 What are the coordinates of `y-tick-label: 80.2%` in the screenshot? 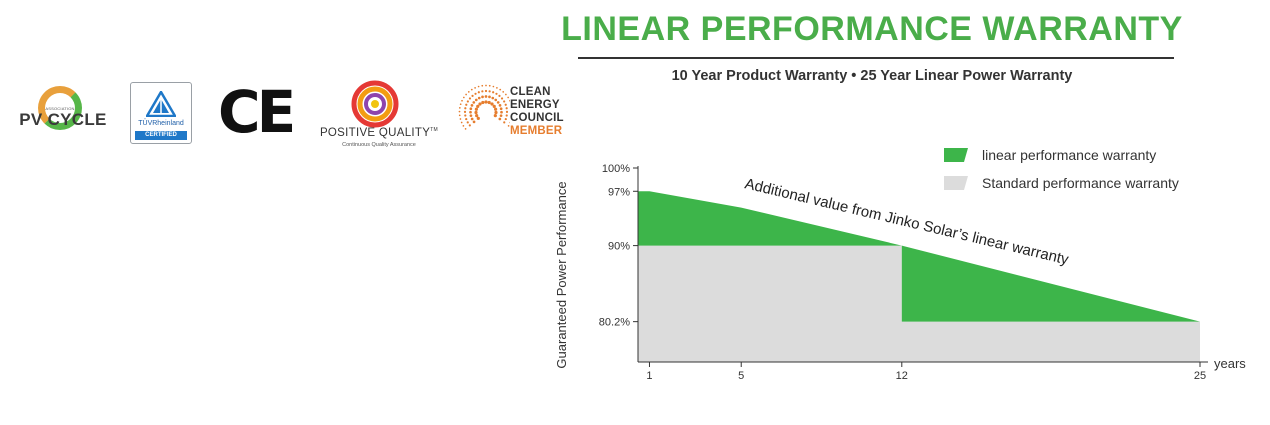 It's located at (614, 323).